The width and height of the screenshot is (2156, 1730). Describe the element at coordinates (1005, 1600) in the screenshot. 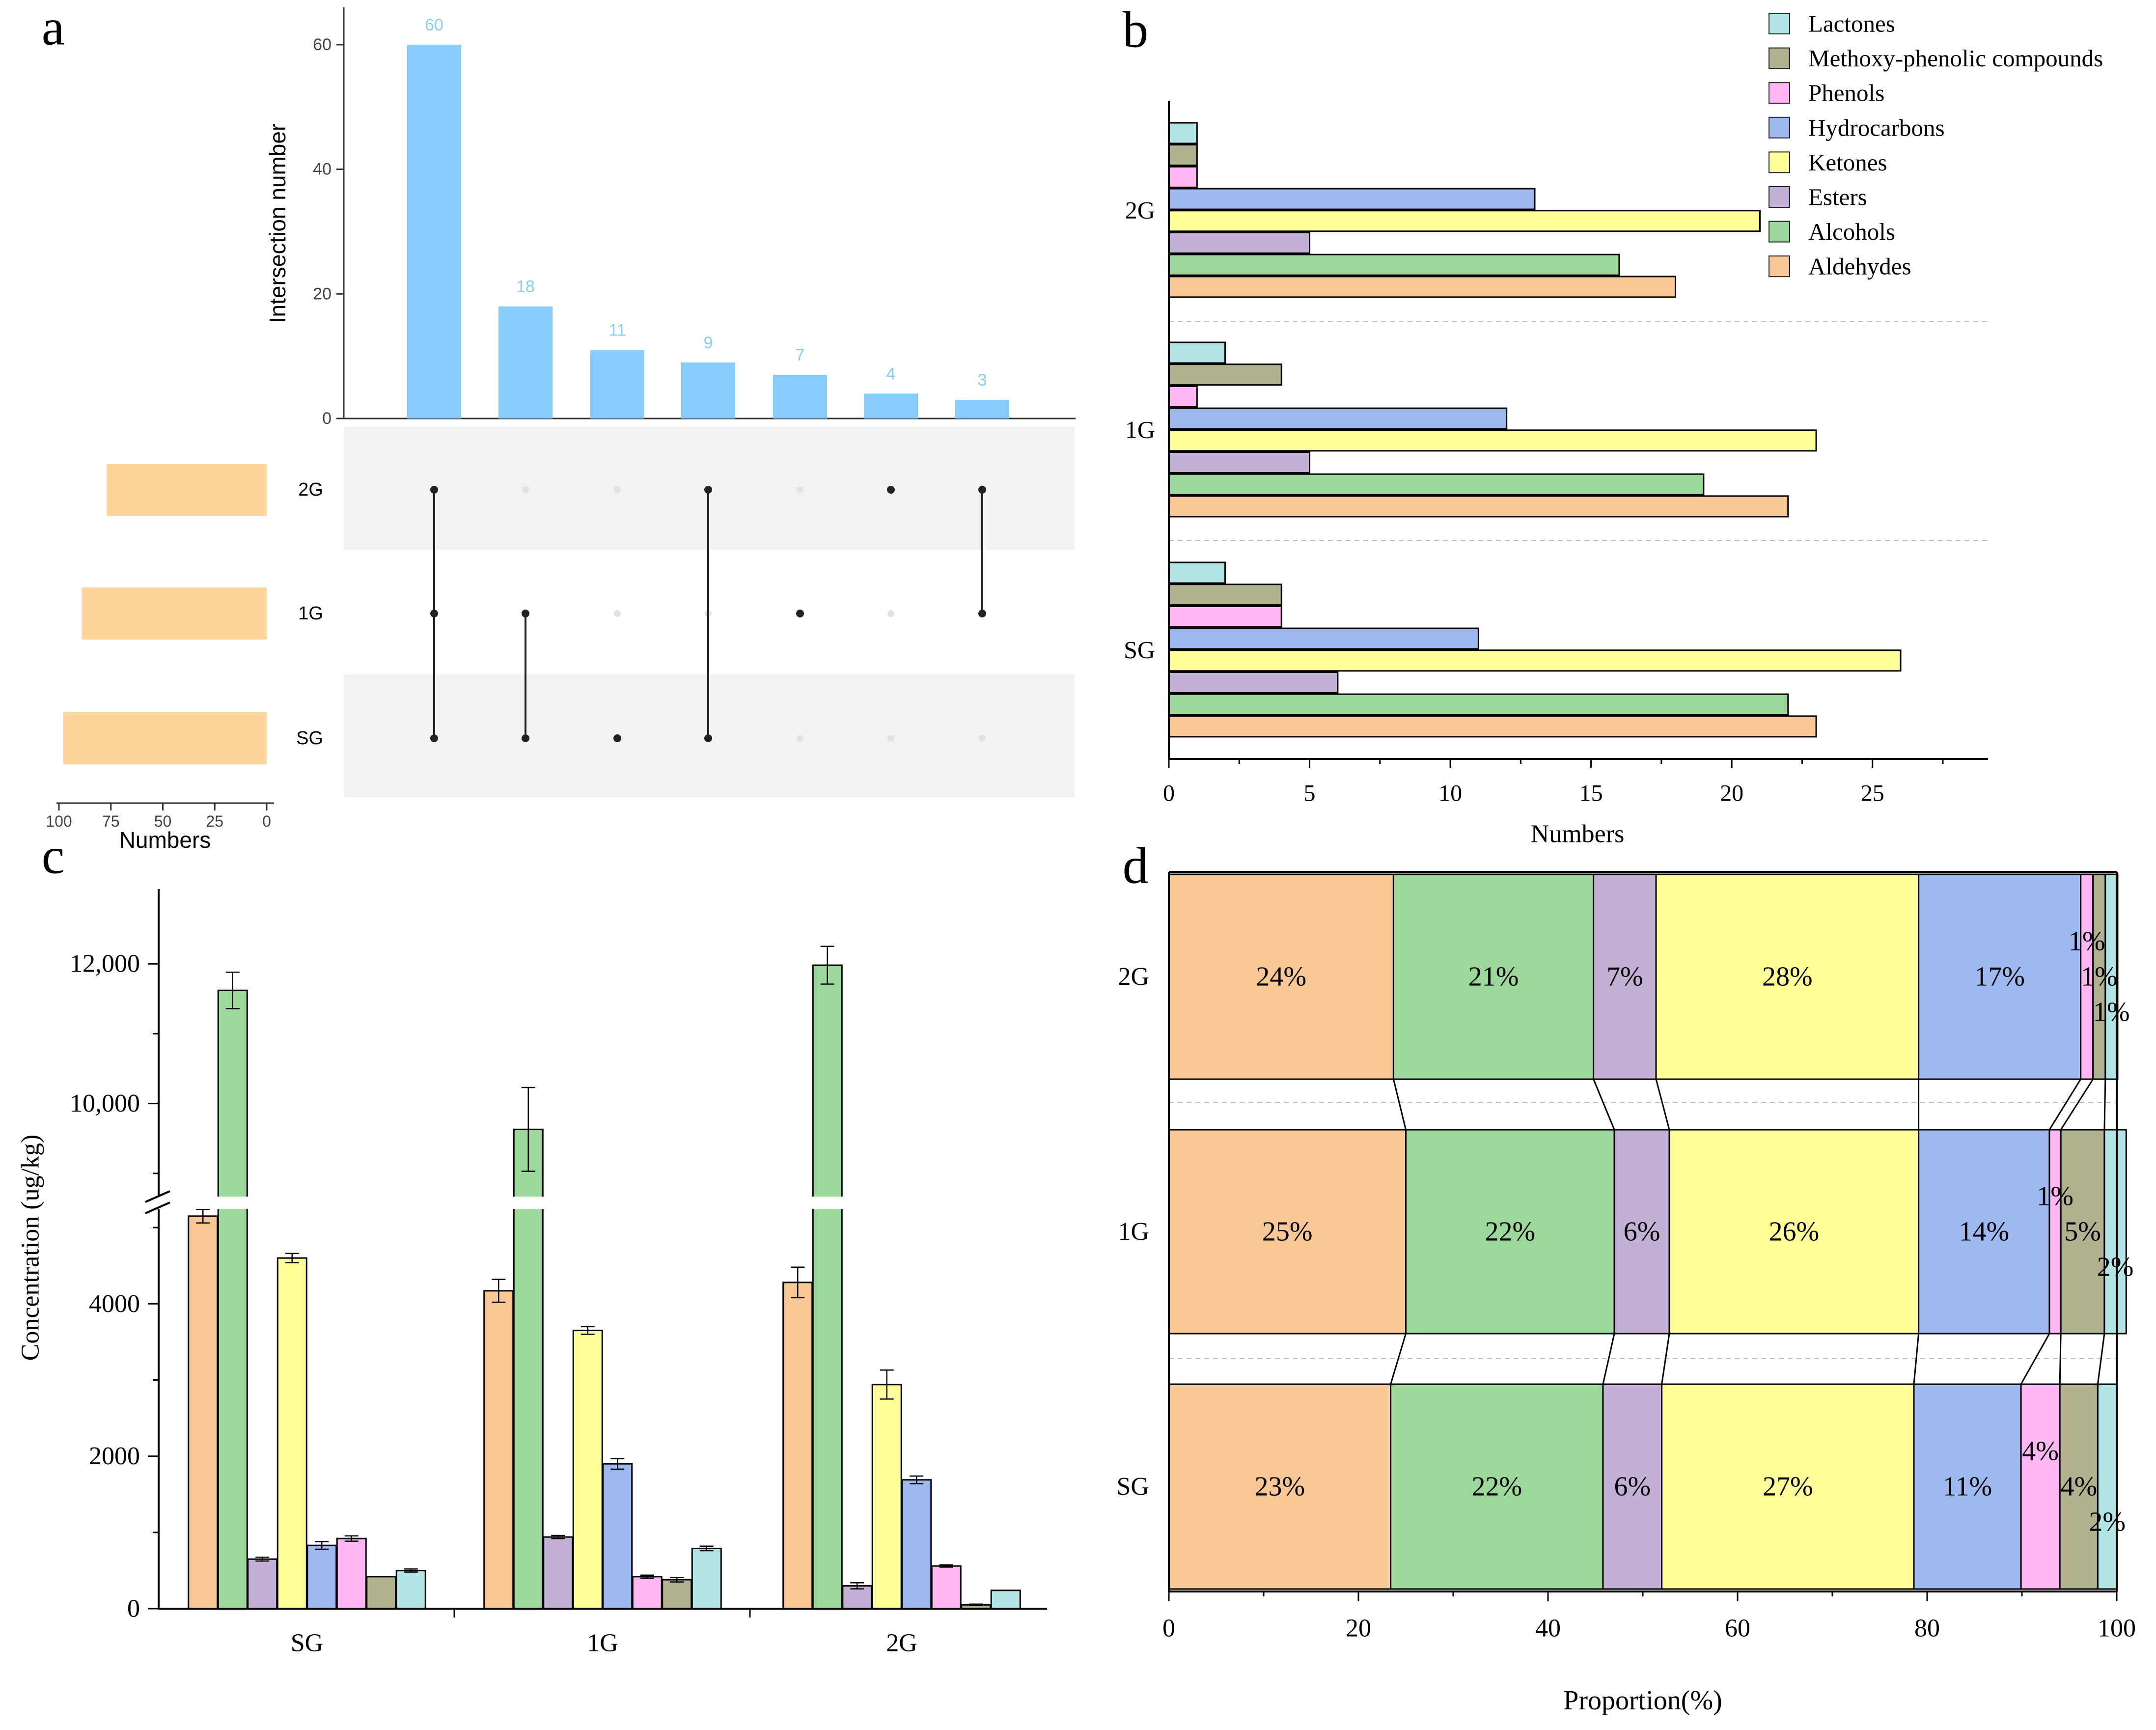

I see `c-bar-lactones` at that location.